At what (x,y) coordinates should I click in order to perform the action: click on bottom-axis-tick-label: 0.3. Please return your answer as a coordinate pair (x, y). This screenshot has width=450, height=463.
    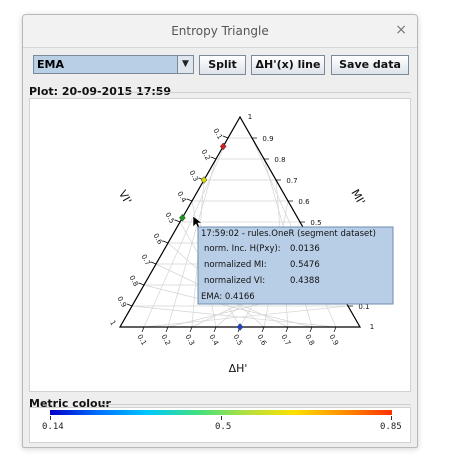
    Looking at the image, I should click on (189, 340).